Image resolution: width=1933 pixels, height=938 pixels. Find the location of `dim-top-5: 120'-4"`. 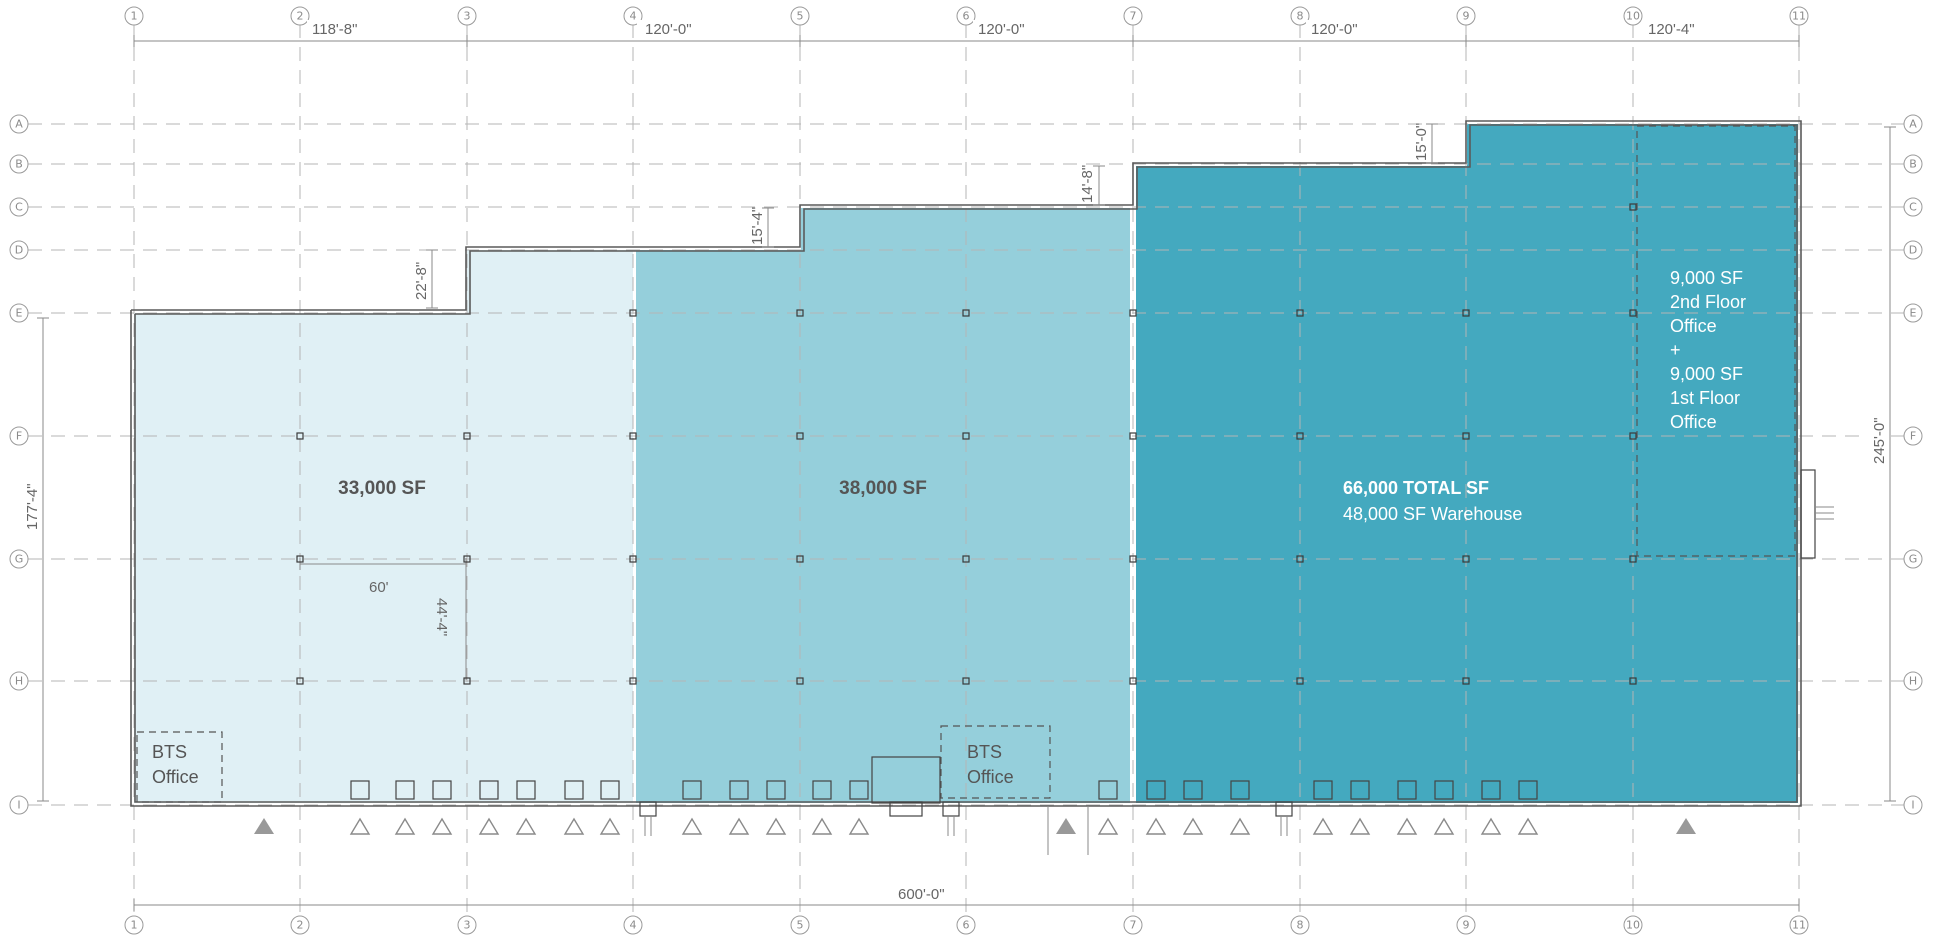

dim-top-5: 120'-4" is located at coordinates (1671, 29).